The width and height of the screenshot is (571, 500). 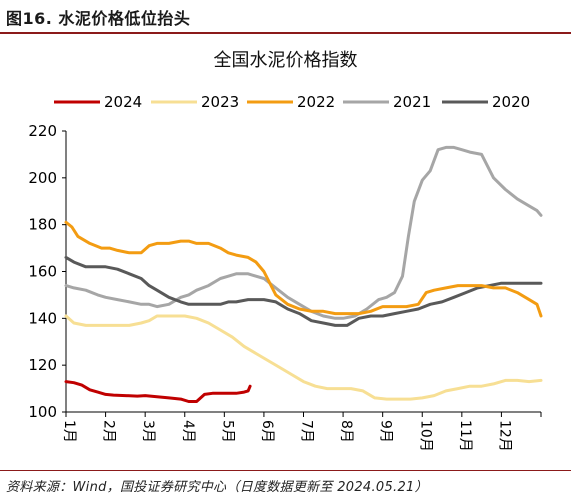 I want to click on figure-header: 图16. 水泥价格低位抬头, so click(x=285, y=17).